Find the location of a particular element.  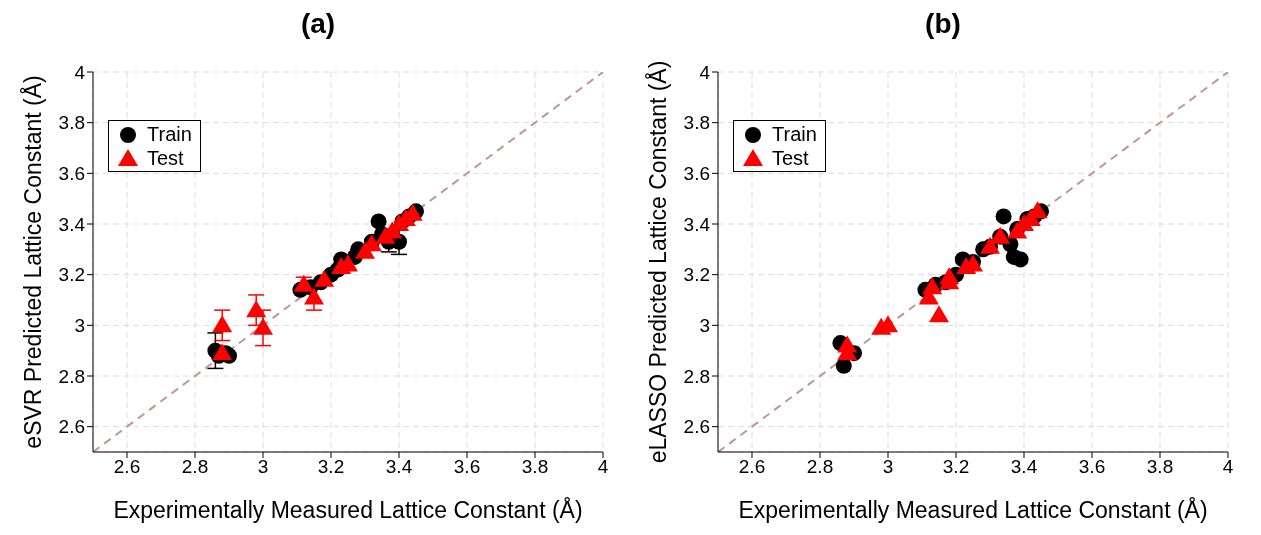

chart-title: (b) is located at coordinates (943, 24).